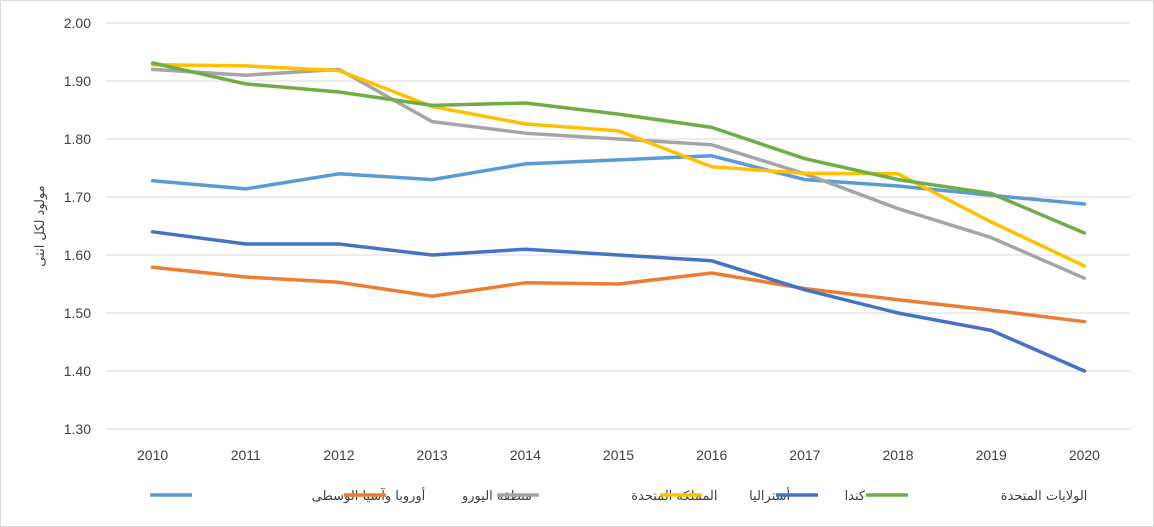 This screenshot has width=1154, height=527. What do you see at coordinates (432, 455) in the screenshot?
I see `x-tick-label: 2013` at bounding box center [432, 455].